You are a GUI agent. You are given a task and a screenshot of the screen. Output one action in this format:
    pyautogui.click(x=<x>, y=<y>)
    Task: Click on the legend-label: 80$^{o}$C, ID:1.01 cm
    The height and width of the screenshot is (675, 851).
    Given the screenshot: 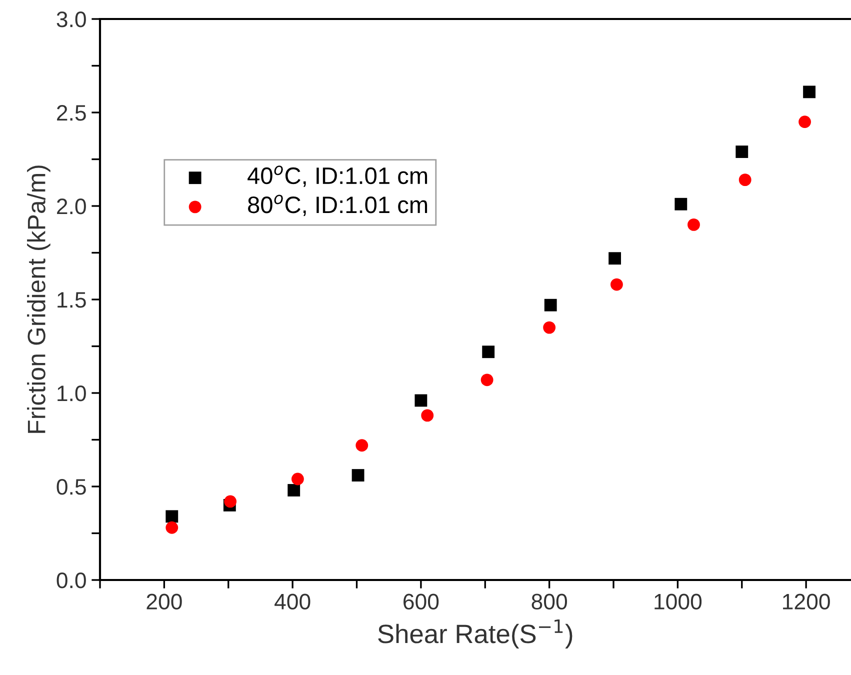 What is the action you would take?
    pyautogui.click(x=338, y=205)
    